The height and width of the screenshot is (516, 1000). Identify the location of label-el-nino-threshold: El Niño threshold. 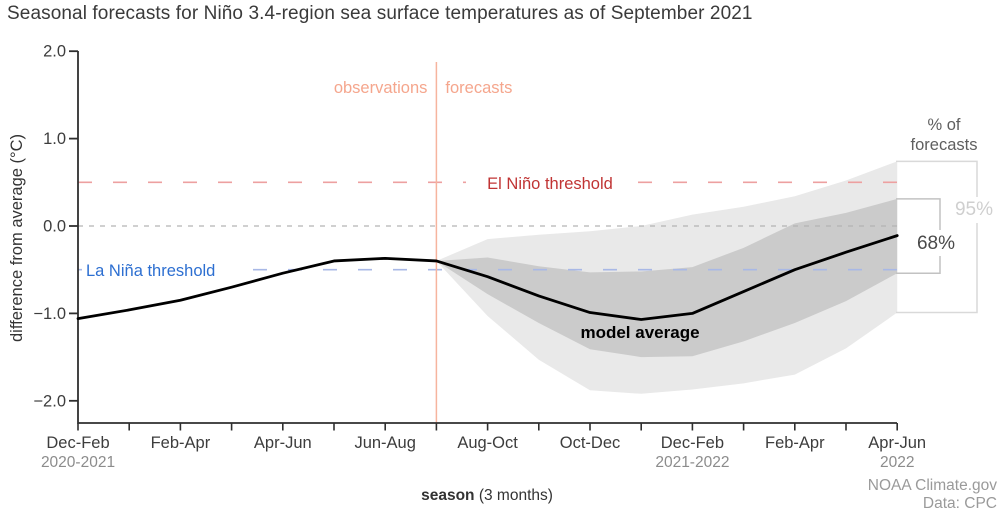
(550, 184).